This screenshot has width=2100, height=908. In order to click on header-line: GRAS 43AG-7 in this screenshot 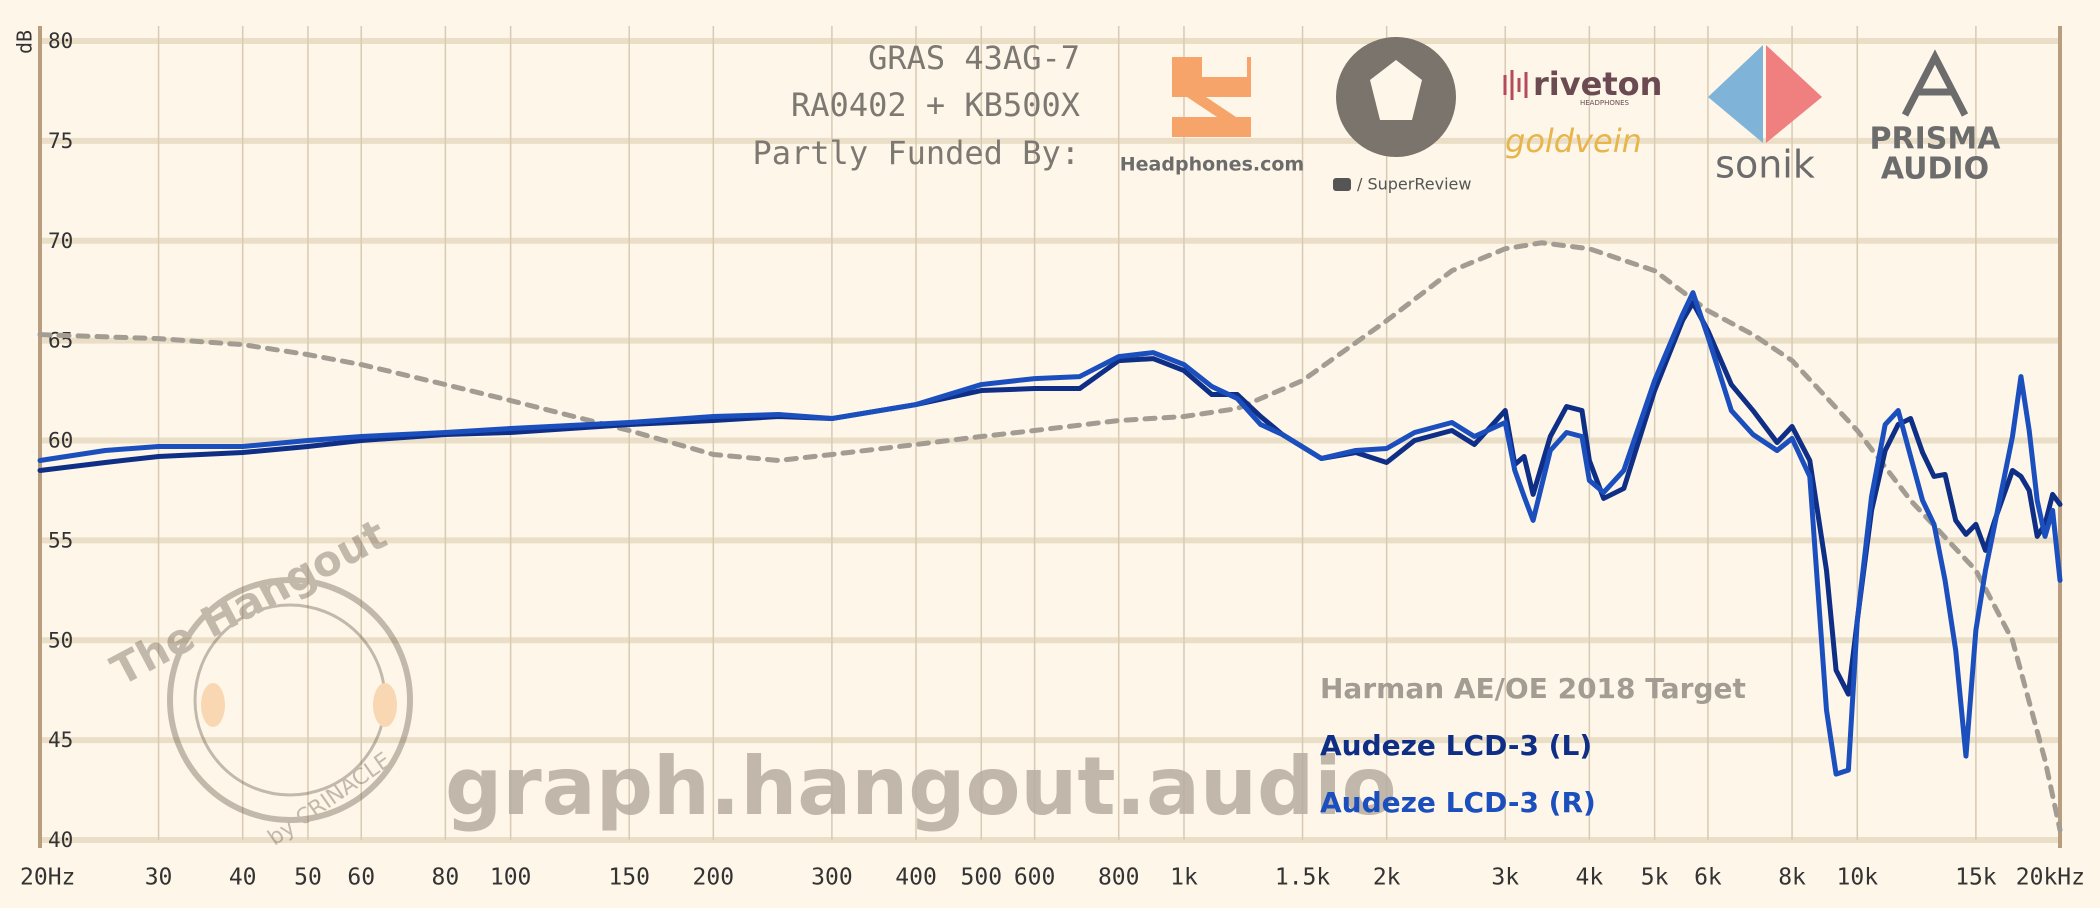, I will do `click(974, 58)`.